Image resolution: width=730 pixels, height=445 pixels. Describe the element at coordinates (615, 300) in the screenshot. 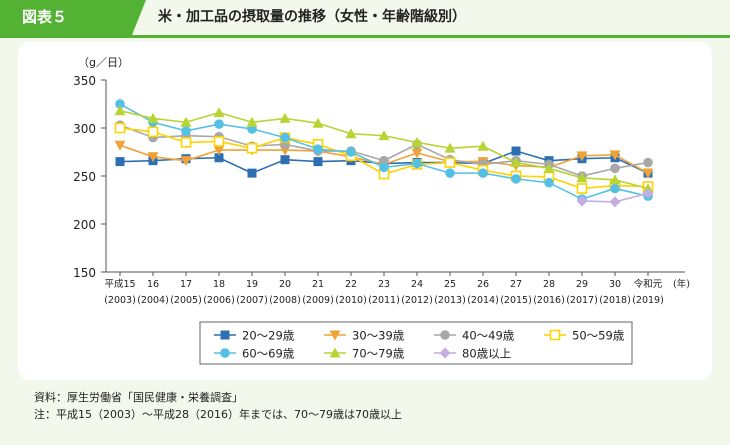

I see `x-tick-label-year: (2018)` at that location.